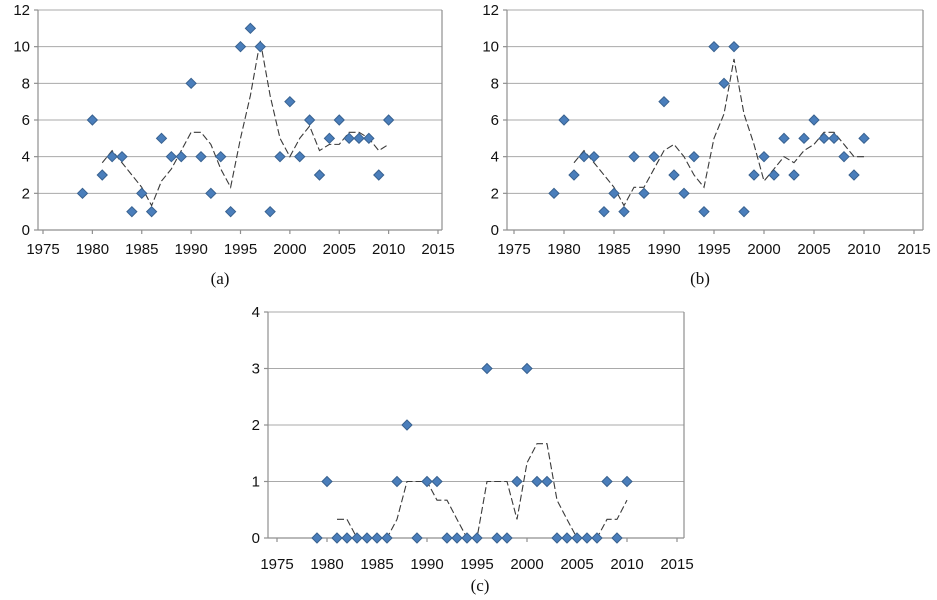 The height and width of the screenshot is (600, 937). Describe the element at coordinates (517, 481) in the screenshot. I see `data-point-1999` at that location.